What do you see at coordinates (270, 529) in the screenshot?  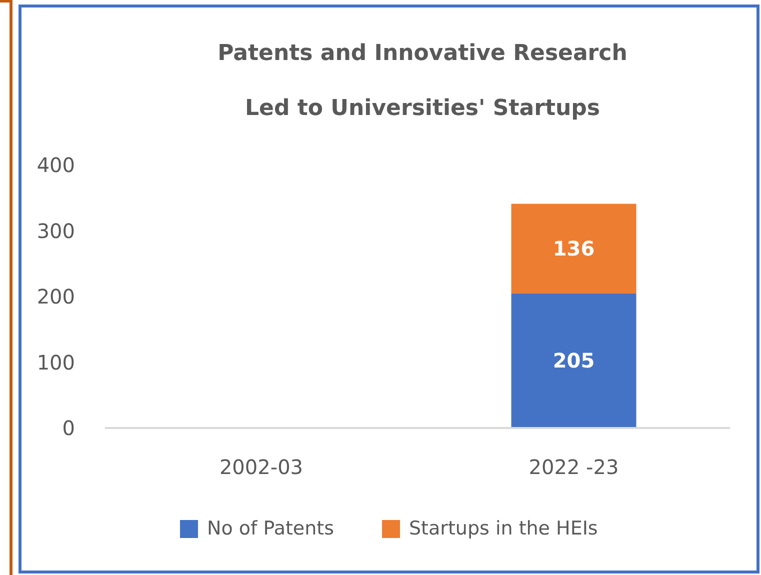 I see `legend-label: No of Patents` at bounding box center [270, 529].